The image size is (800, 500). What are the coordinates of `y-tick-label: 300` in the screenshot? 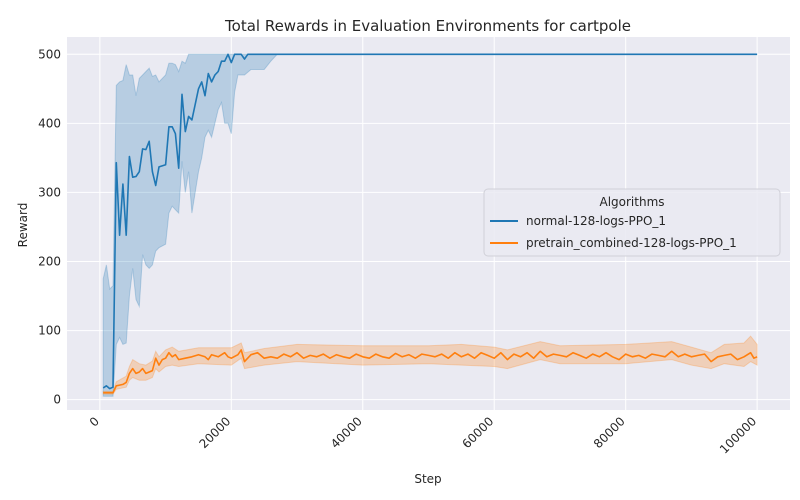 It's located at (49, 192).